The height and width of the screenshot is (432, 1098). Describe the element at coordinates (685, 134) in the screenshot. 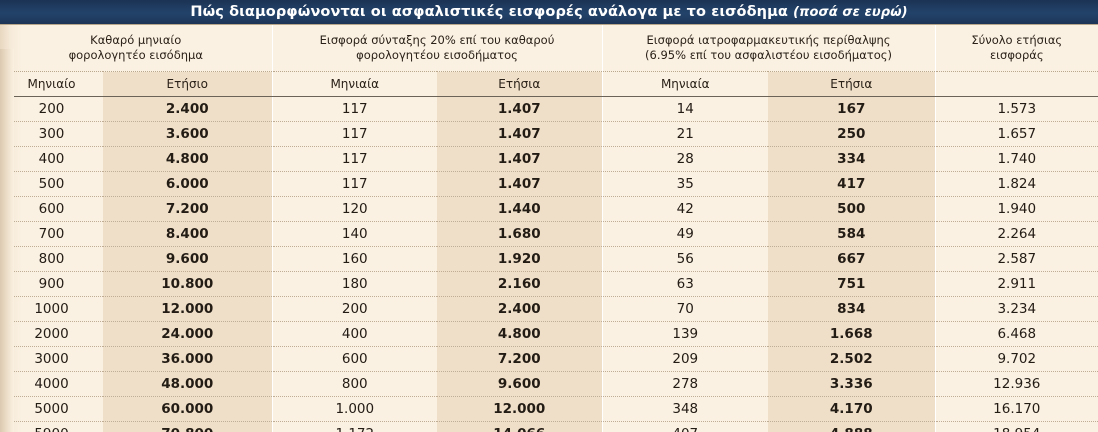

I see `table-cell: 21` at that location.